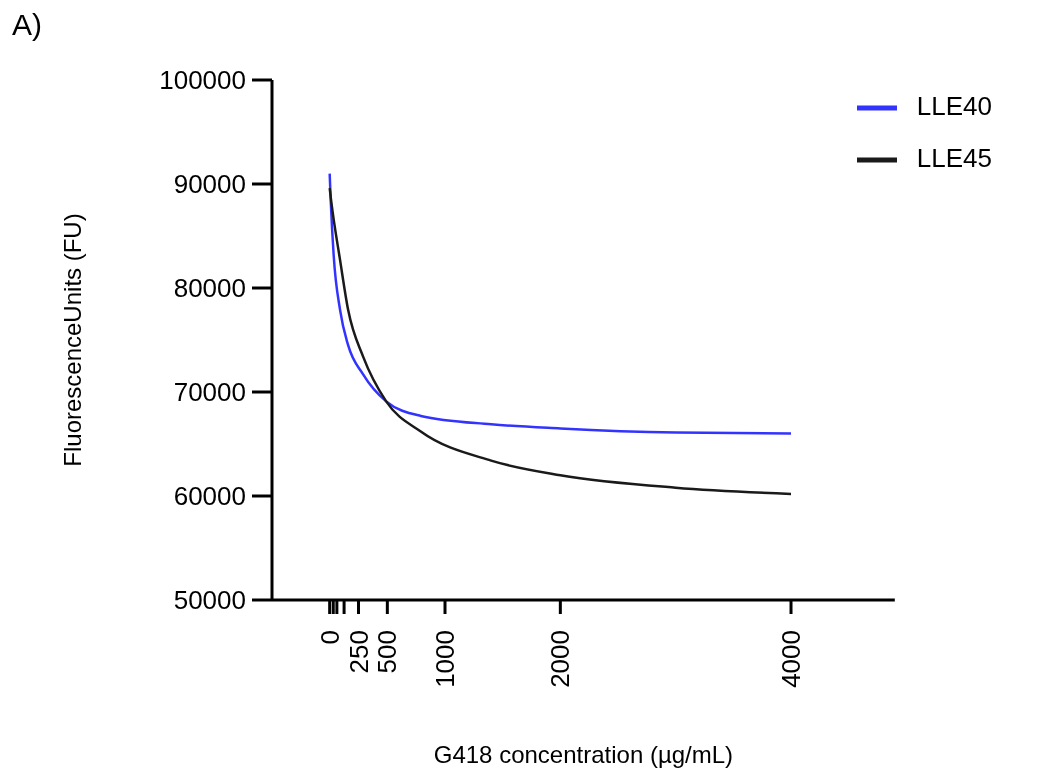  Describe the element at coordinates (209, 288) in the screenshot. I see `y-tick-label: 80000` at that location.